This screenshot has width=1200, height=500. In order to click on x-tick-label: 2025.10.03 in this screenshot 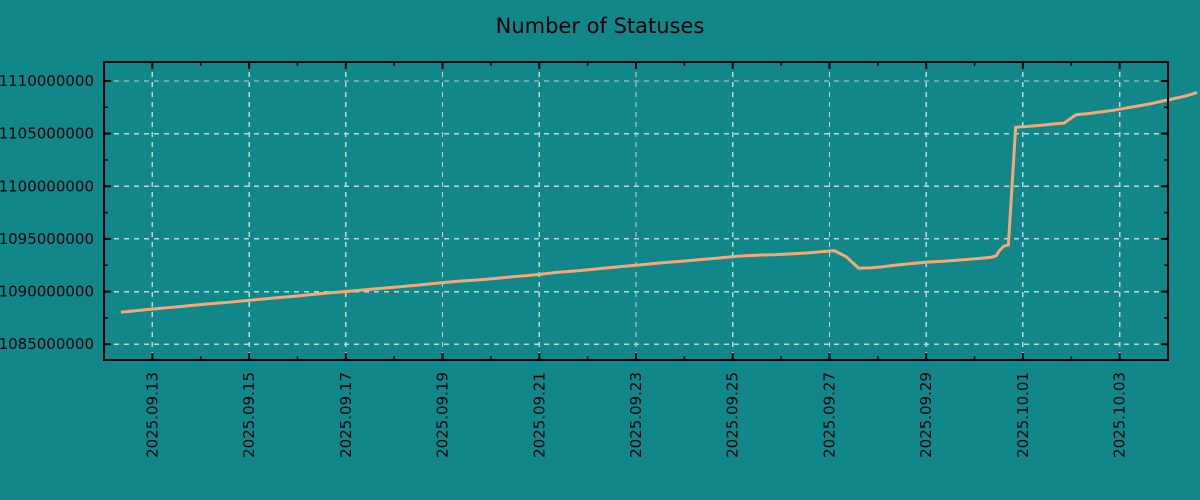, I will do `click(1120, 415)`.